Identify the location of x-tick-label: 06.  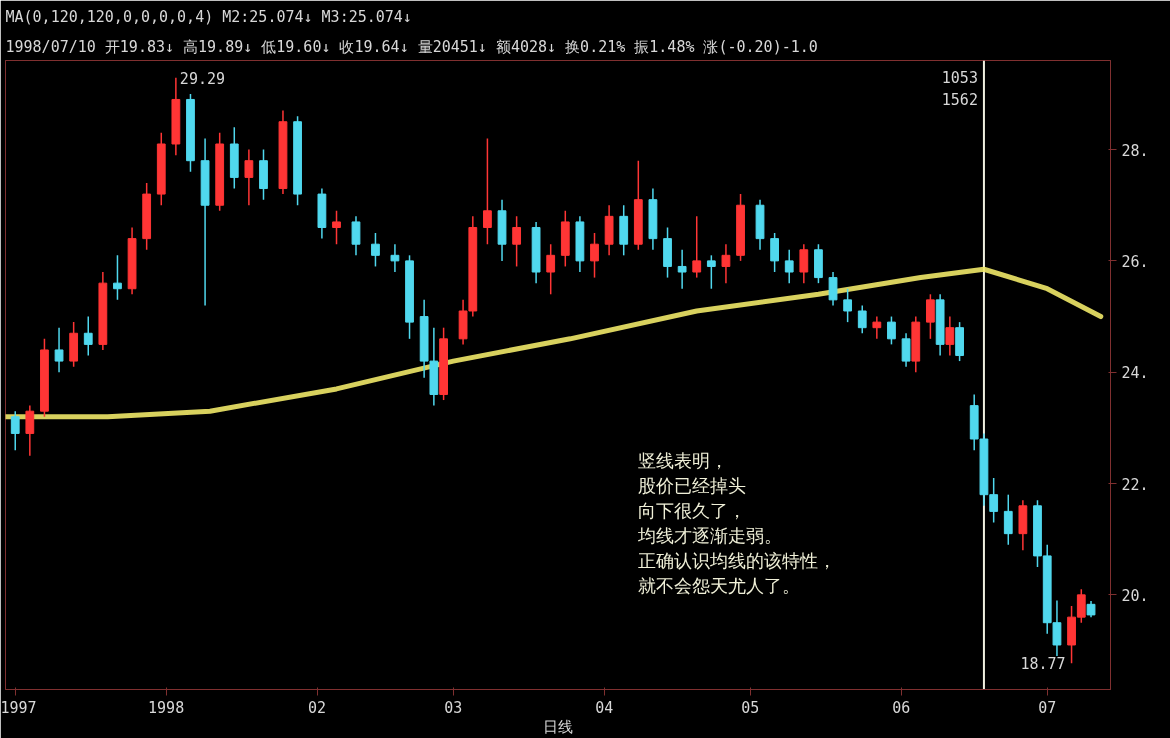
(901, 707).